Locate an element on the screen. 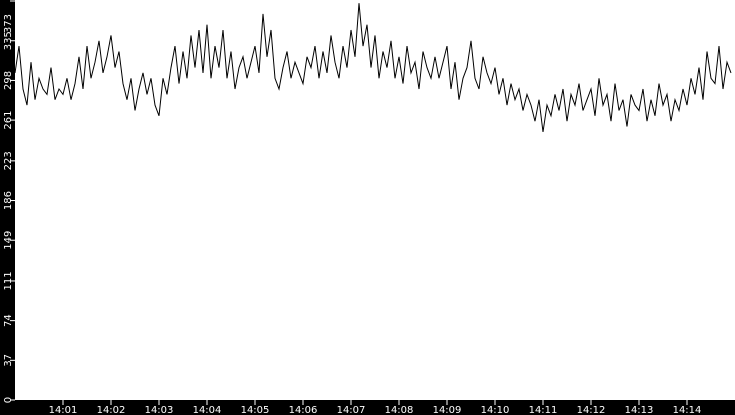 Image resolution: width=735 pixels, height=415 pixels. y-tick-label: 186 is located at coordinates (8, 200).